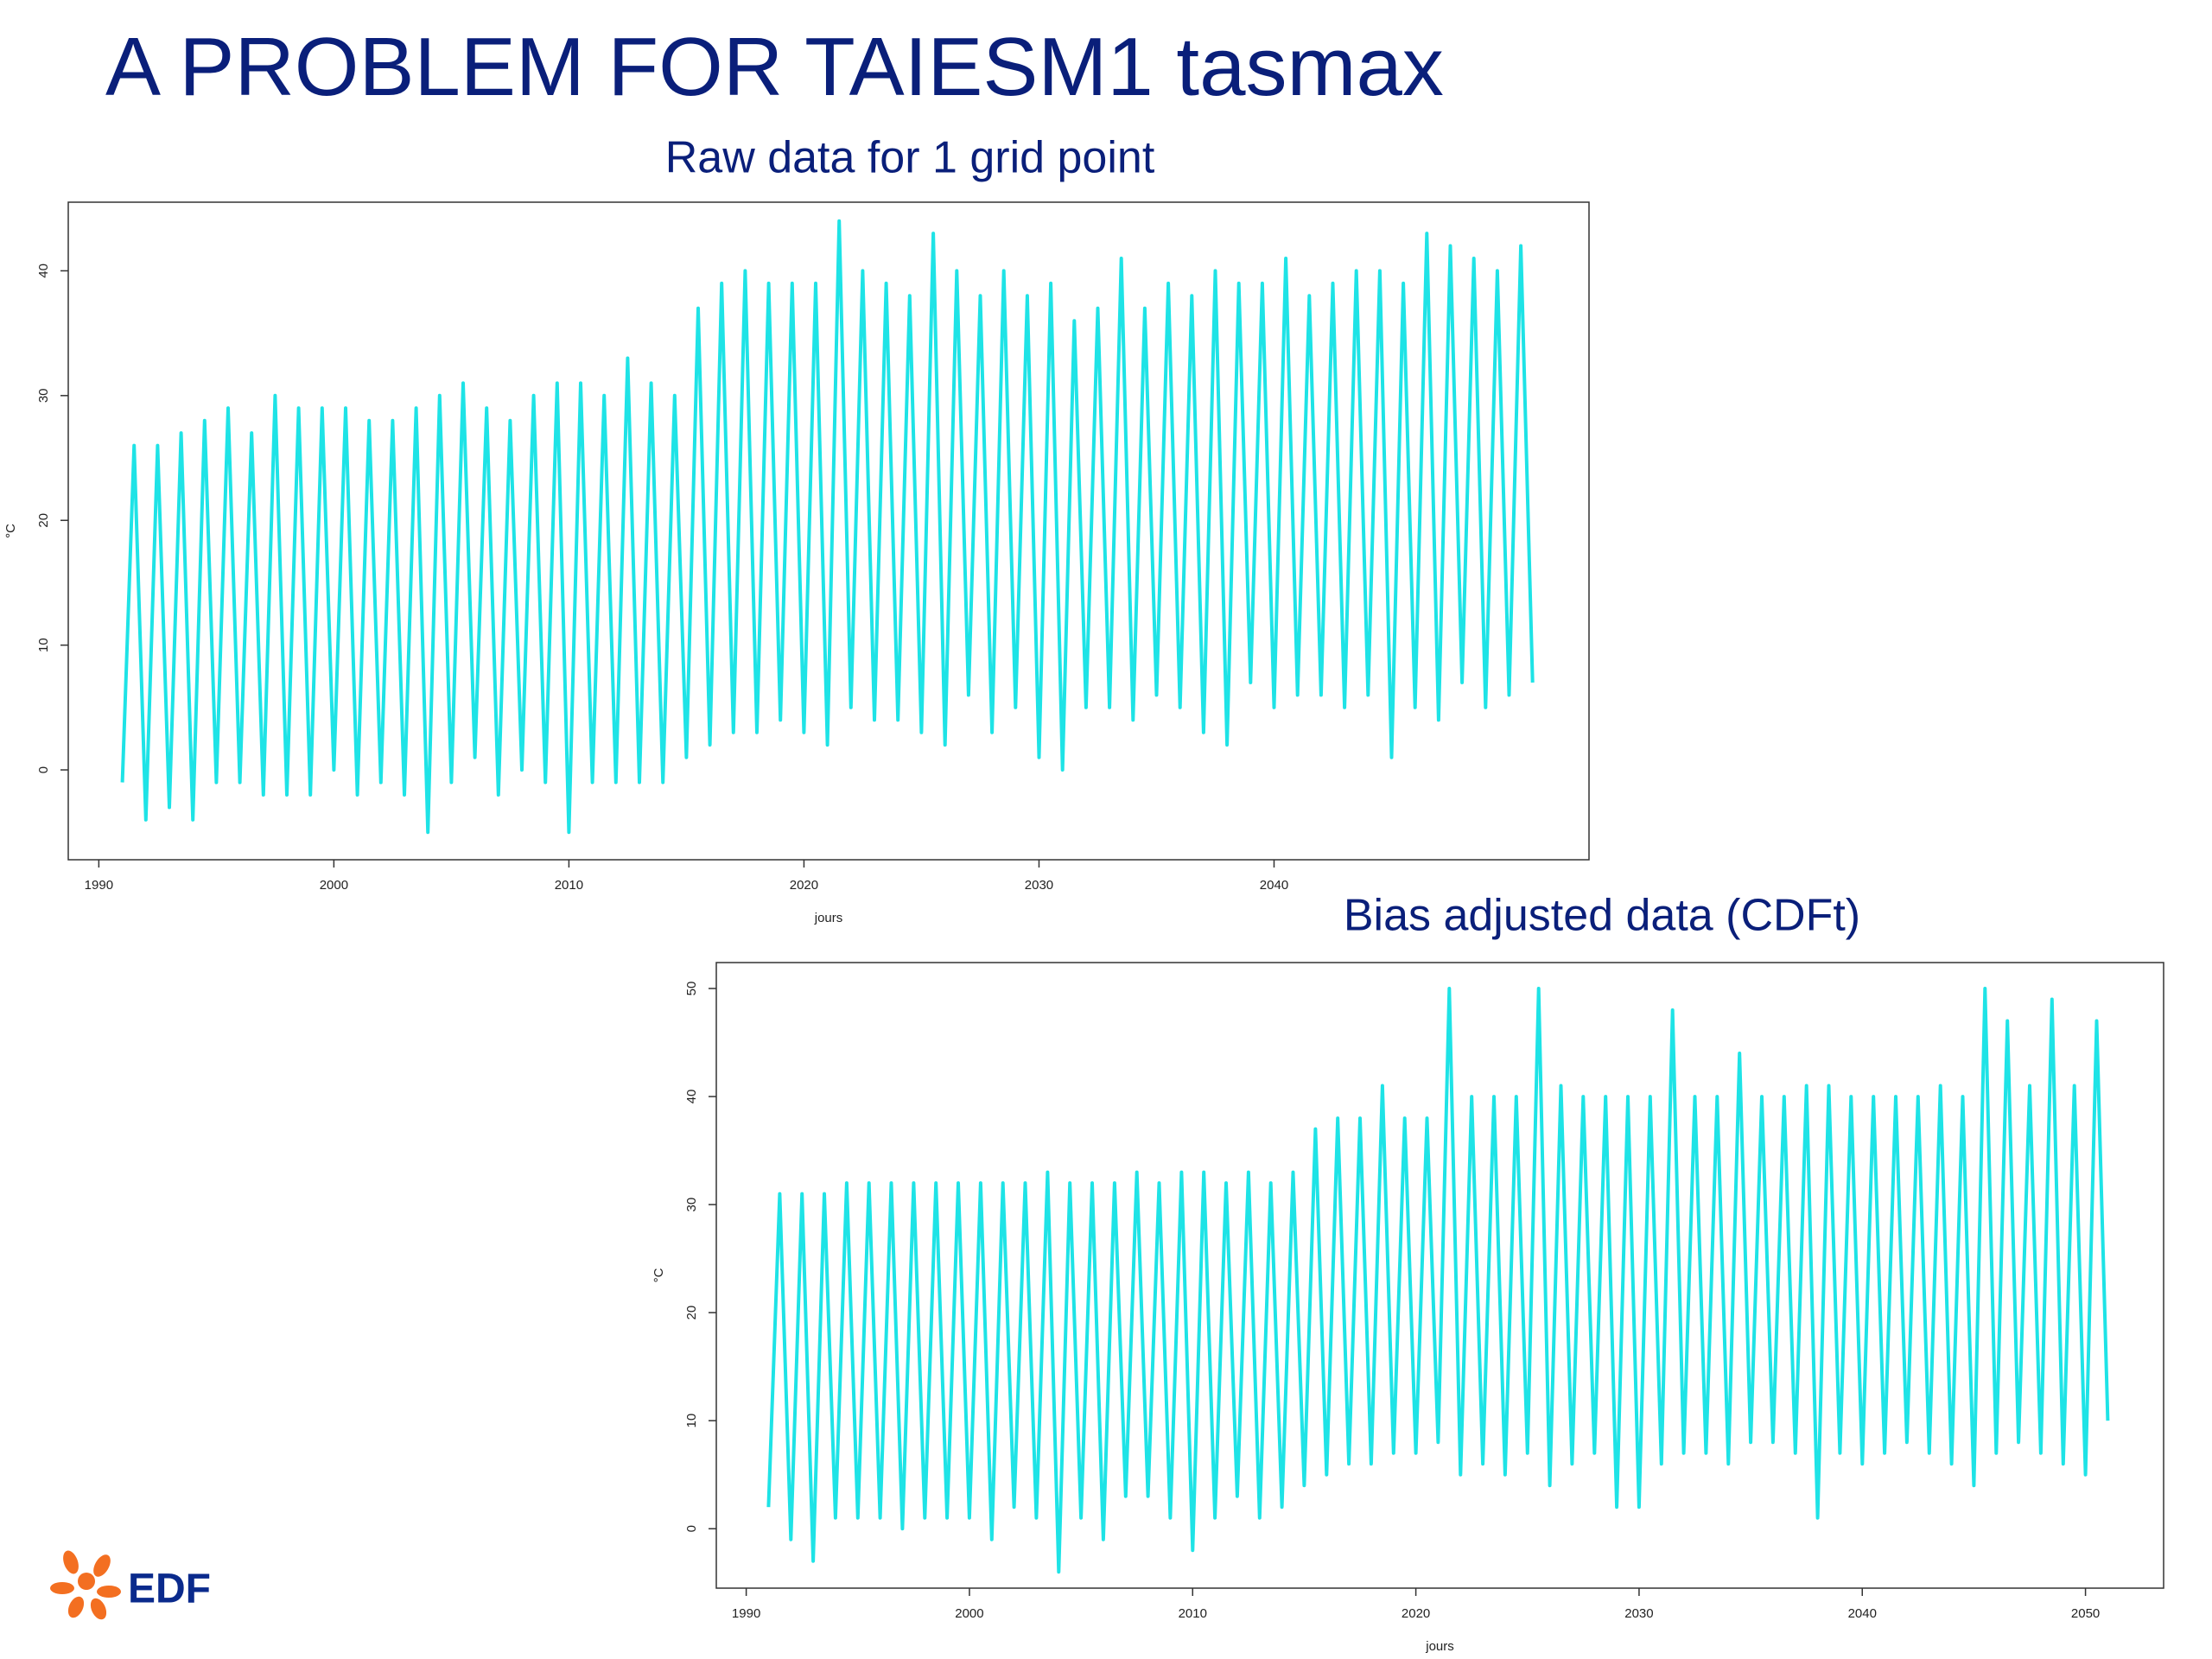 This screenshot has width=2212, height=1659. What do you see at coordinates (774, 67) in the screenshot?
I see `slide-title: A PROBLEM FOR TAIESM1 tasmax` at bounding box center [774, 67].